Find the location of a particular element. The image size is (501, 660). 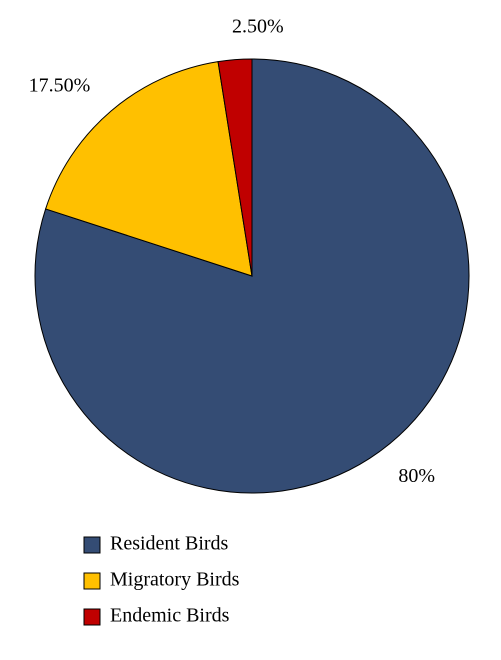

data-label: 2.50% is located at coordinates (258, 26).